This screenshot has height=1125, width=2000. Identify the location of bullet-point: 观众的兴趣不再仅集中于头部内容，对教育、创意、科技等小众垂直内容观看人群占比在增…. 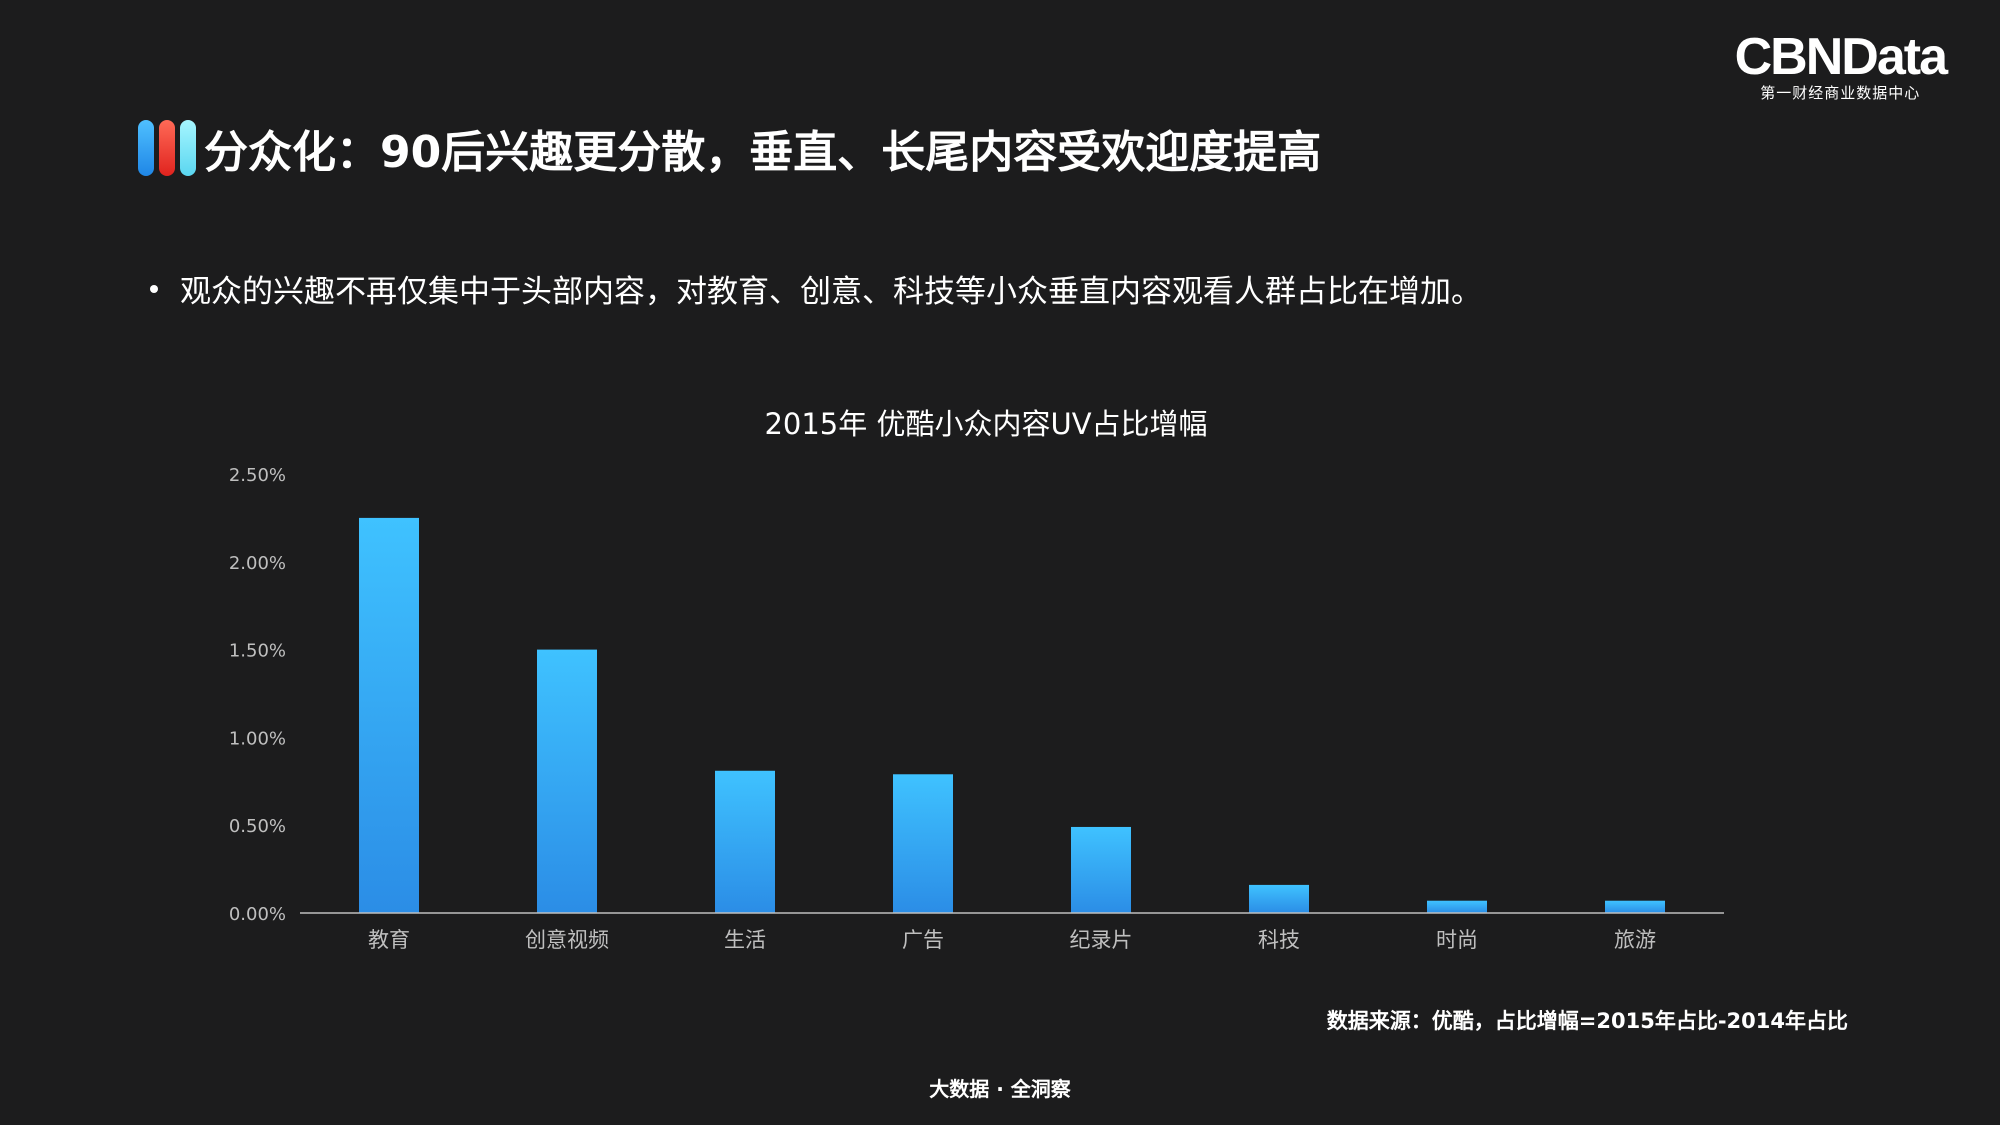
(816, 288).